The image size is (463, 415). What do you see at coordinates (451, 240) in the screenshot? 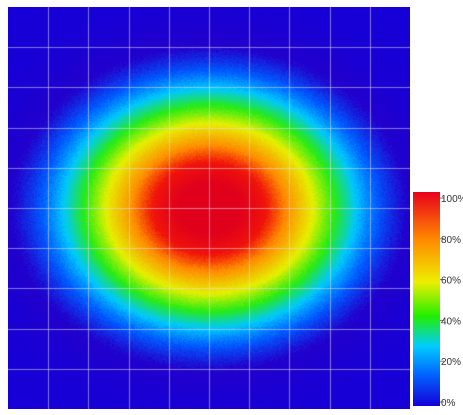
I see `colorbar-tick-label: 80%` at bounding box center [451, 240].